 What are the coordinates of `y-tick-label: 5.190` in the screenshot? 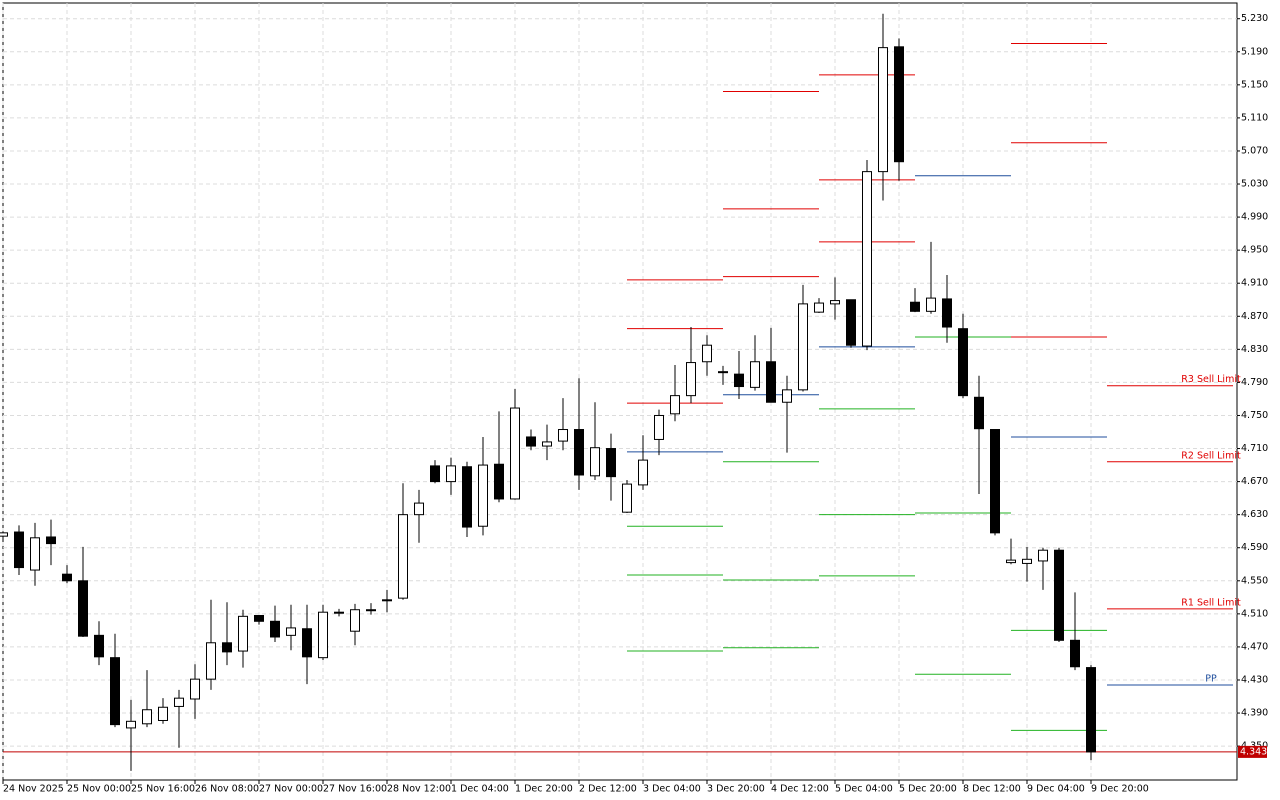 It's located at (1254, 51).